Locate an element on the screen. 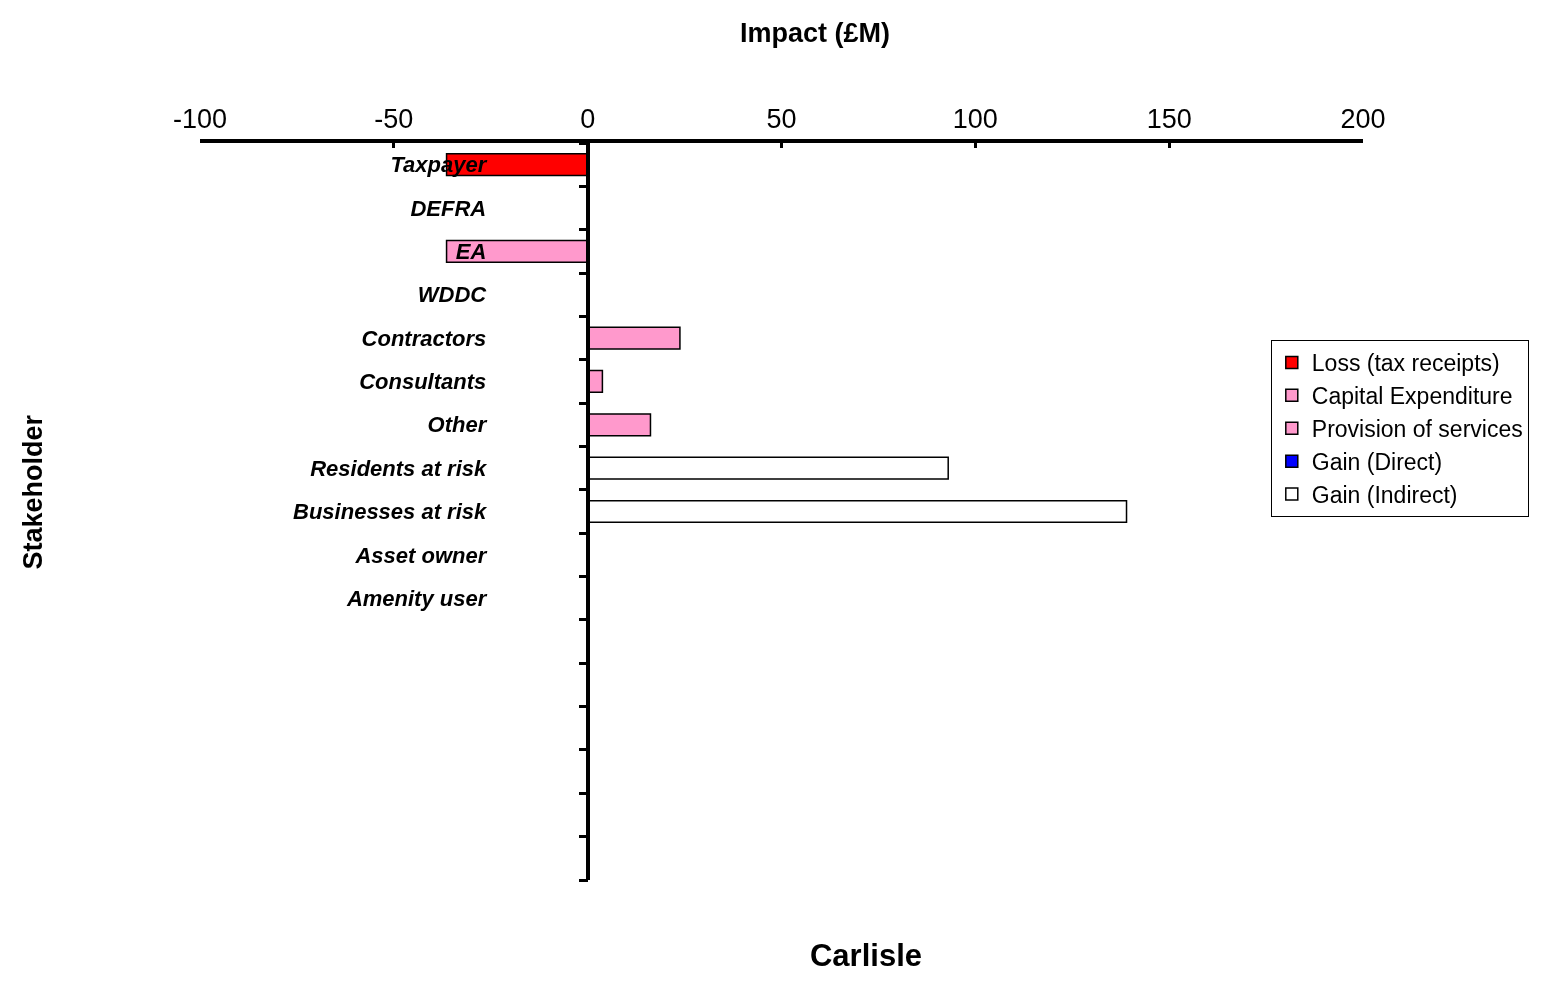  legend-label: Provision of services is located at coordinates (1417, 429).